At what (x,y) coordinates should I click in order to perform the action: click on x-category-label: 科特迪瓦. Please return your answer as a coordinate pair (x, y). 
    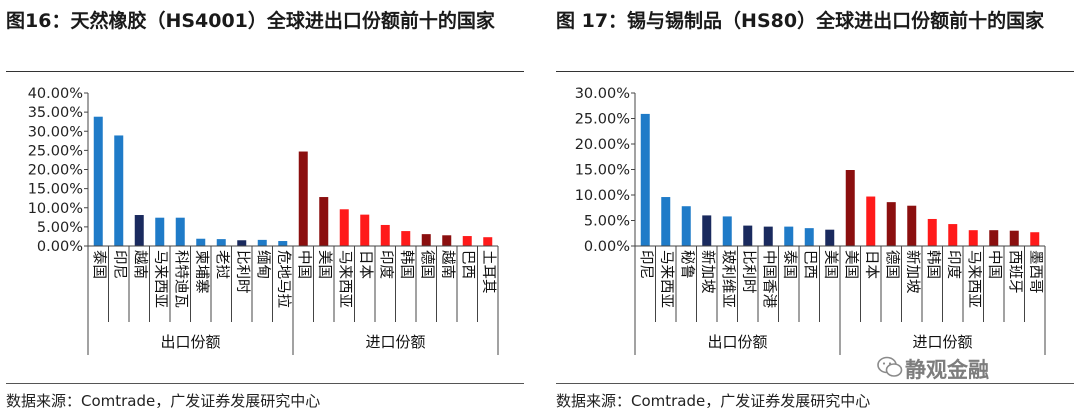
    Looking at the image, I should click on (180, 279).